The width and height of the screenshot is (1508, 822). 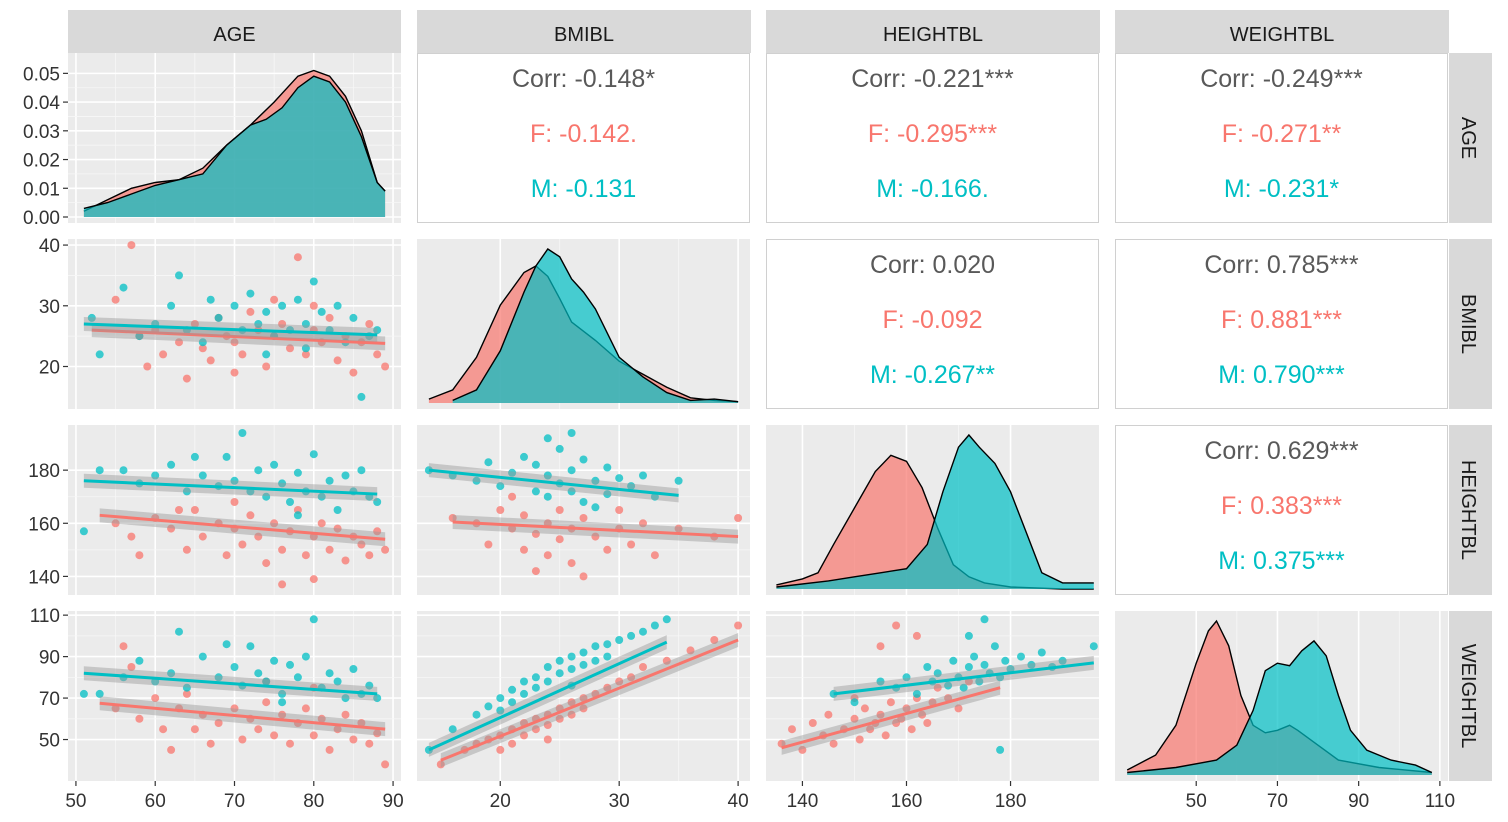 I want to click on strip-row-bmibl, so click(x=1470, y=324).